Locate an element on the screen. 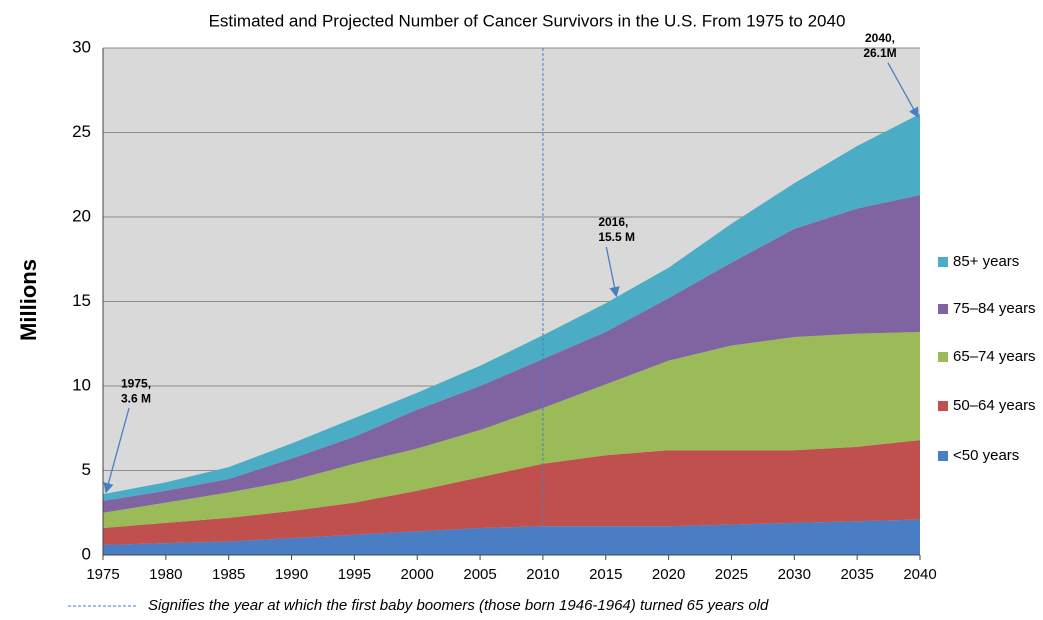 The width and height of the screenshot is (1043, 620). x-tick-label: 2000 is located at coordinates (417, 574).